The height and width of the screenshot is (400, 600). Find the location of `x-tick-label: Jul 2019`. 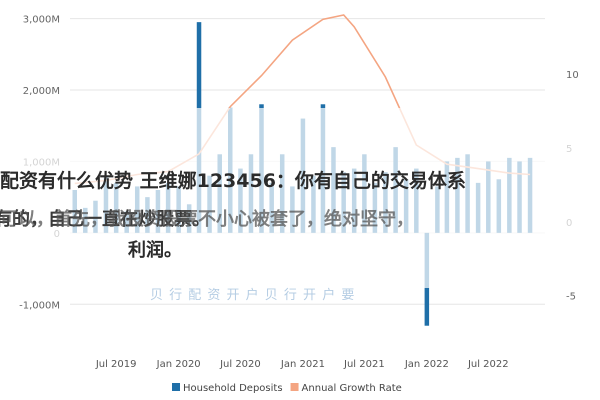

x-tick-label: Jul 2019 is located at coordinates (116, 364).